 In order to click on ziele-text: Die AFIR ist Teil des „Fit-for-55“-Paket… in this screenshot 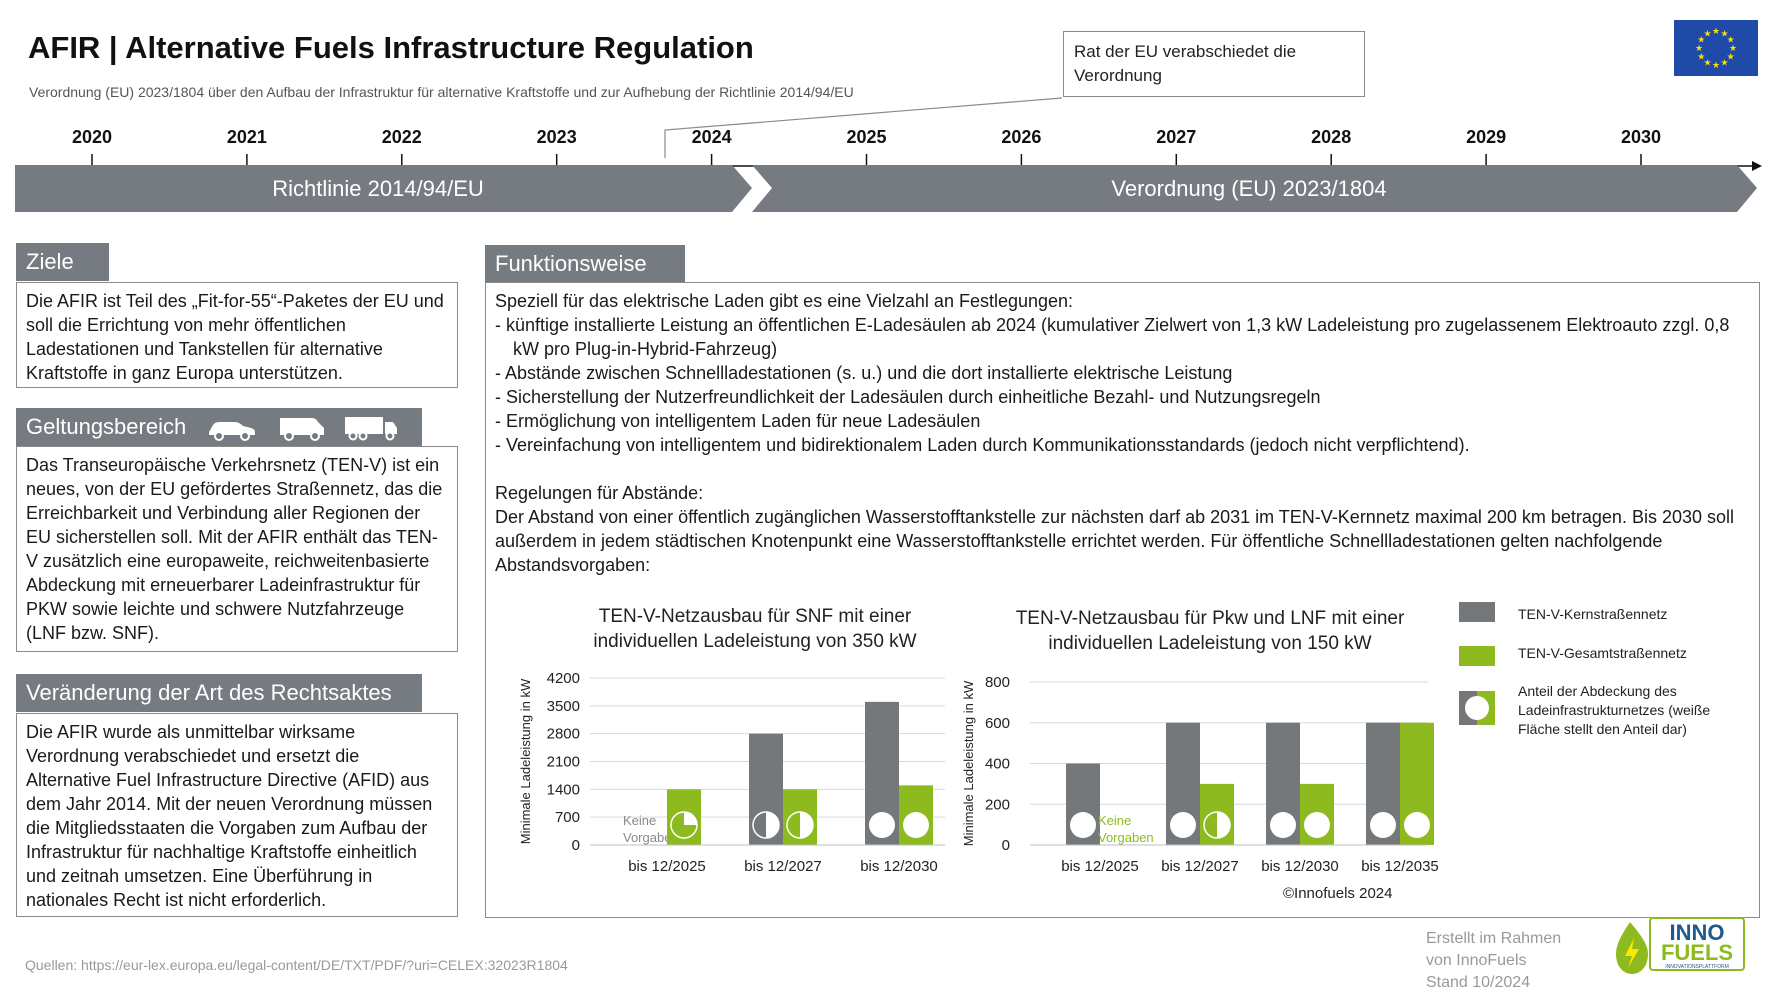, I will do `click(235, 337)`.